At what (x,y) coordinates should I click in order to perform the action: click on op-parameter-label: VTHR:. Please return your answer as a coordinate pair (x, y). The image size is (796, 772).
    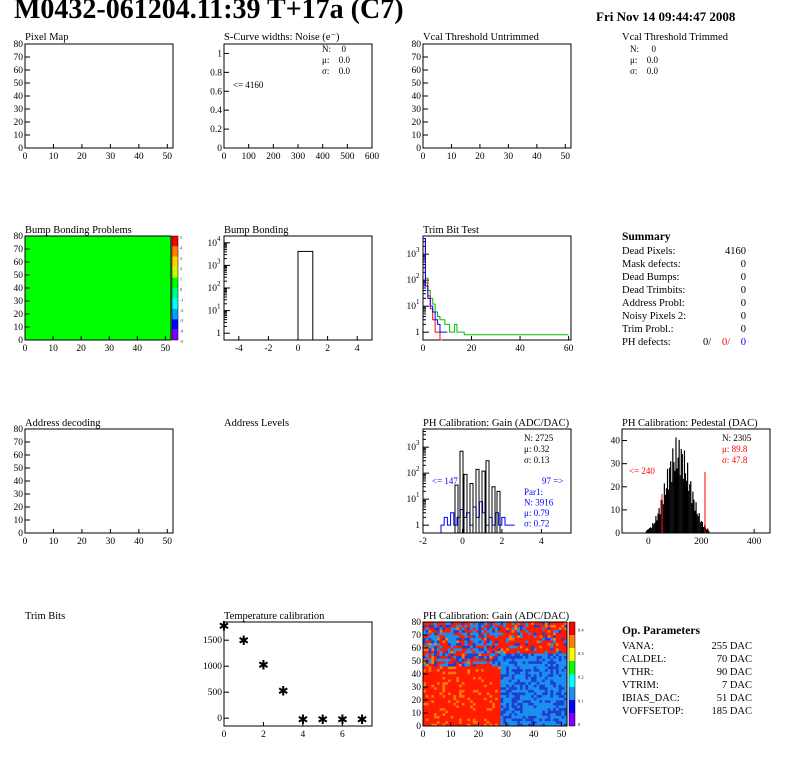
    Looking at the image, I should click on (638, 672).